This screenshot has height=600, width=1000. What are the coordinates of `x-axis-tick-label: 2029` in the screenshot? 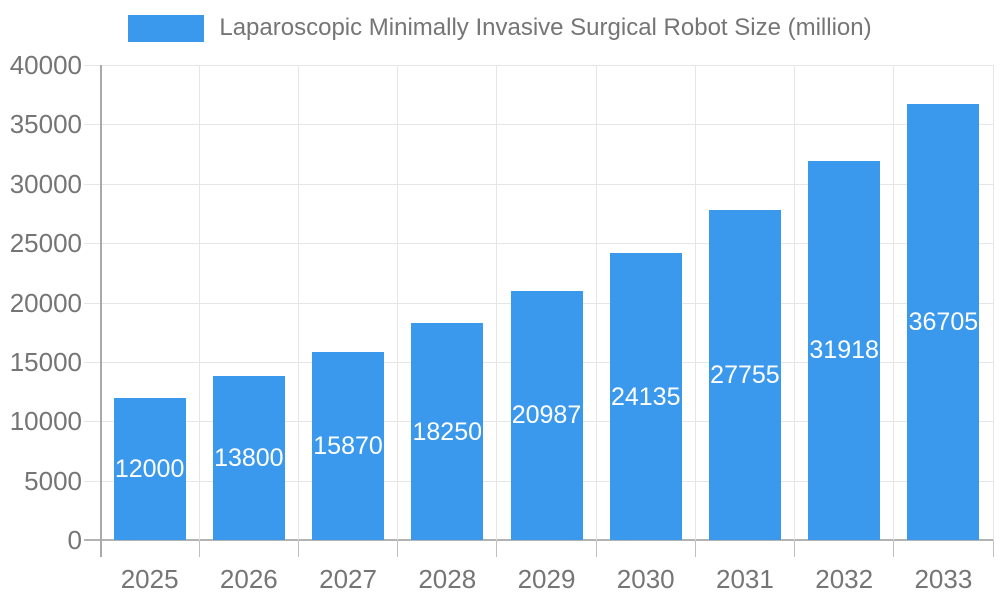 It's located at (546, 579).